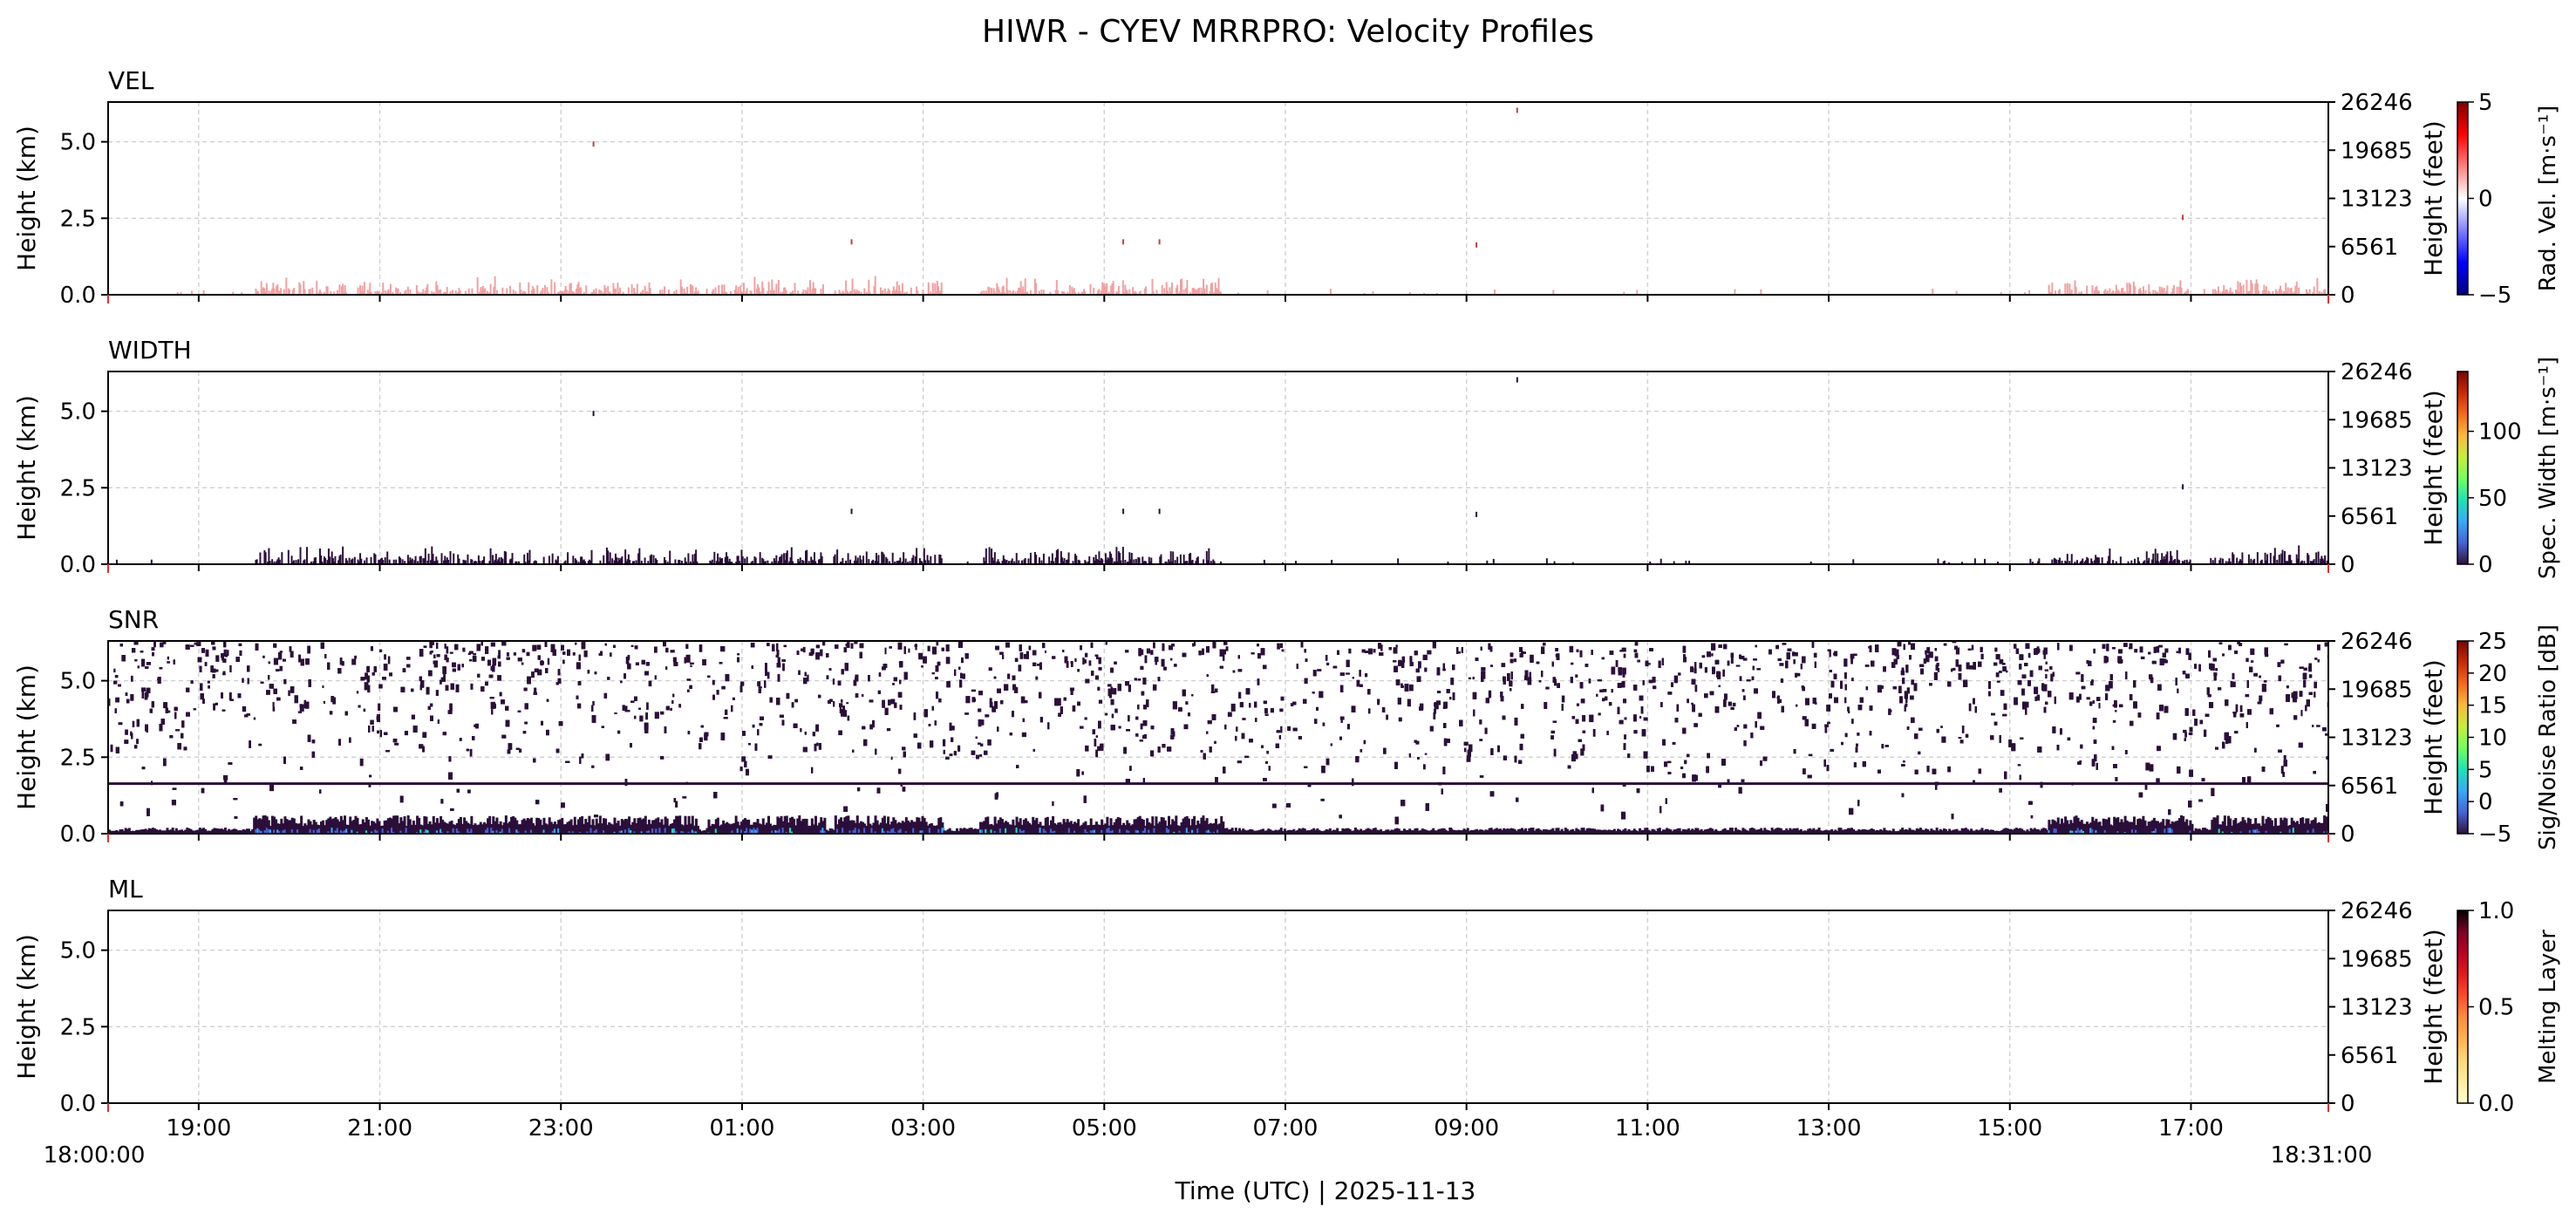 Image resolution: width=2576 pixels, height=1220 pixels. Describe the element at coordinates (1218, 737) in the screenshot. I see `echo-layer` at that location.